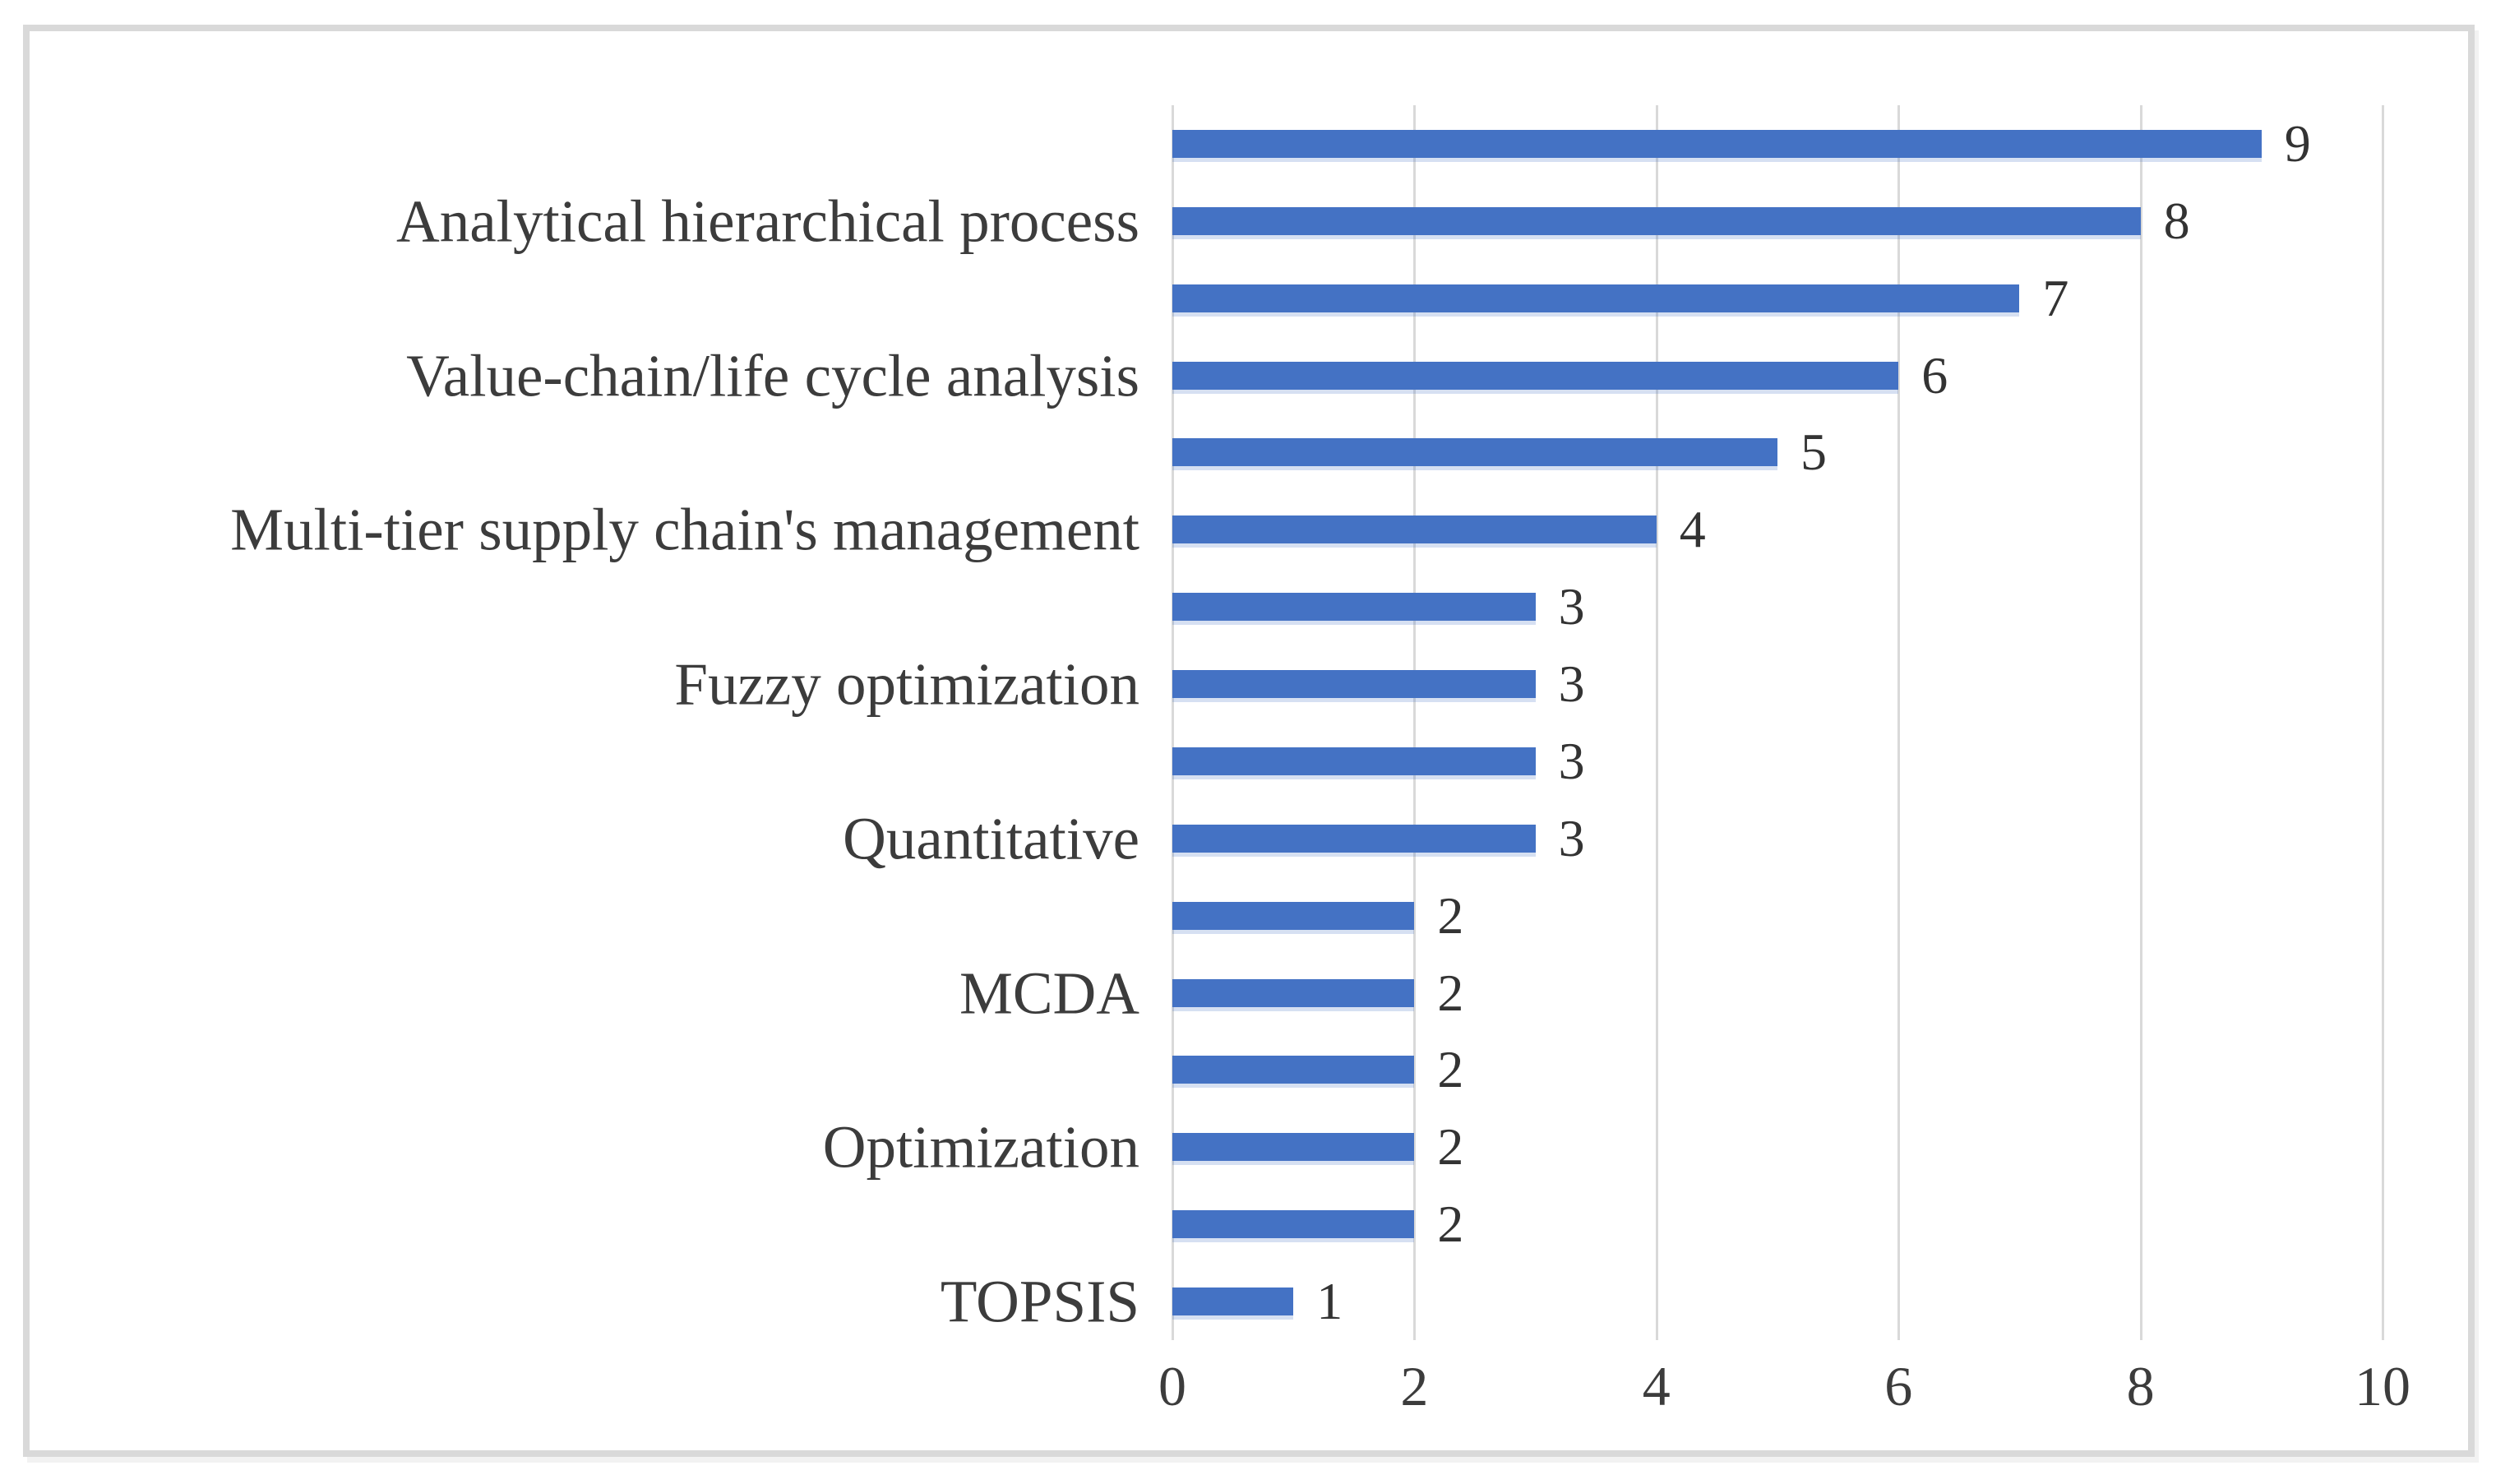 The width and height of the screenshot is (2496, 1484). What do you see at coordinates (2140, 1386) in the screenshot?
I see `x-tick-label-8: 8` at bounding box center [2140, 1386].